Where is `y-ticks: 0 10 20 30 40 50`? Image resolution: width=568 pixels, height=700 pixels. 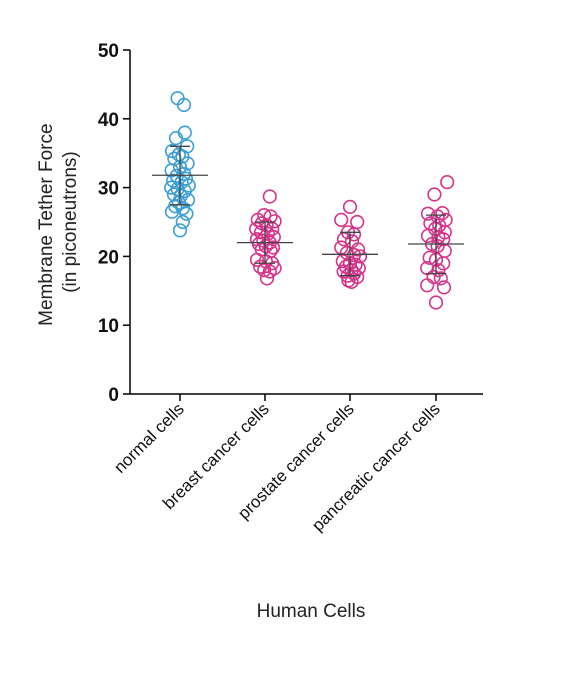 y-ticks: 0 10 20 30 40 50 is located at coordinates (114, 223).